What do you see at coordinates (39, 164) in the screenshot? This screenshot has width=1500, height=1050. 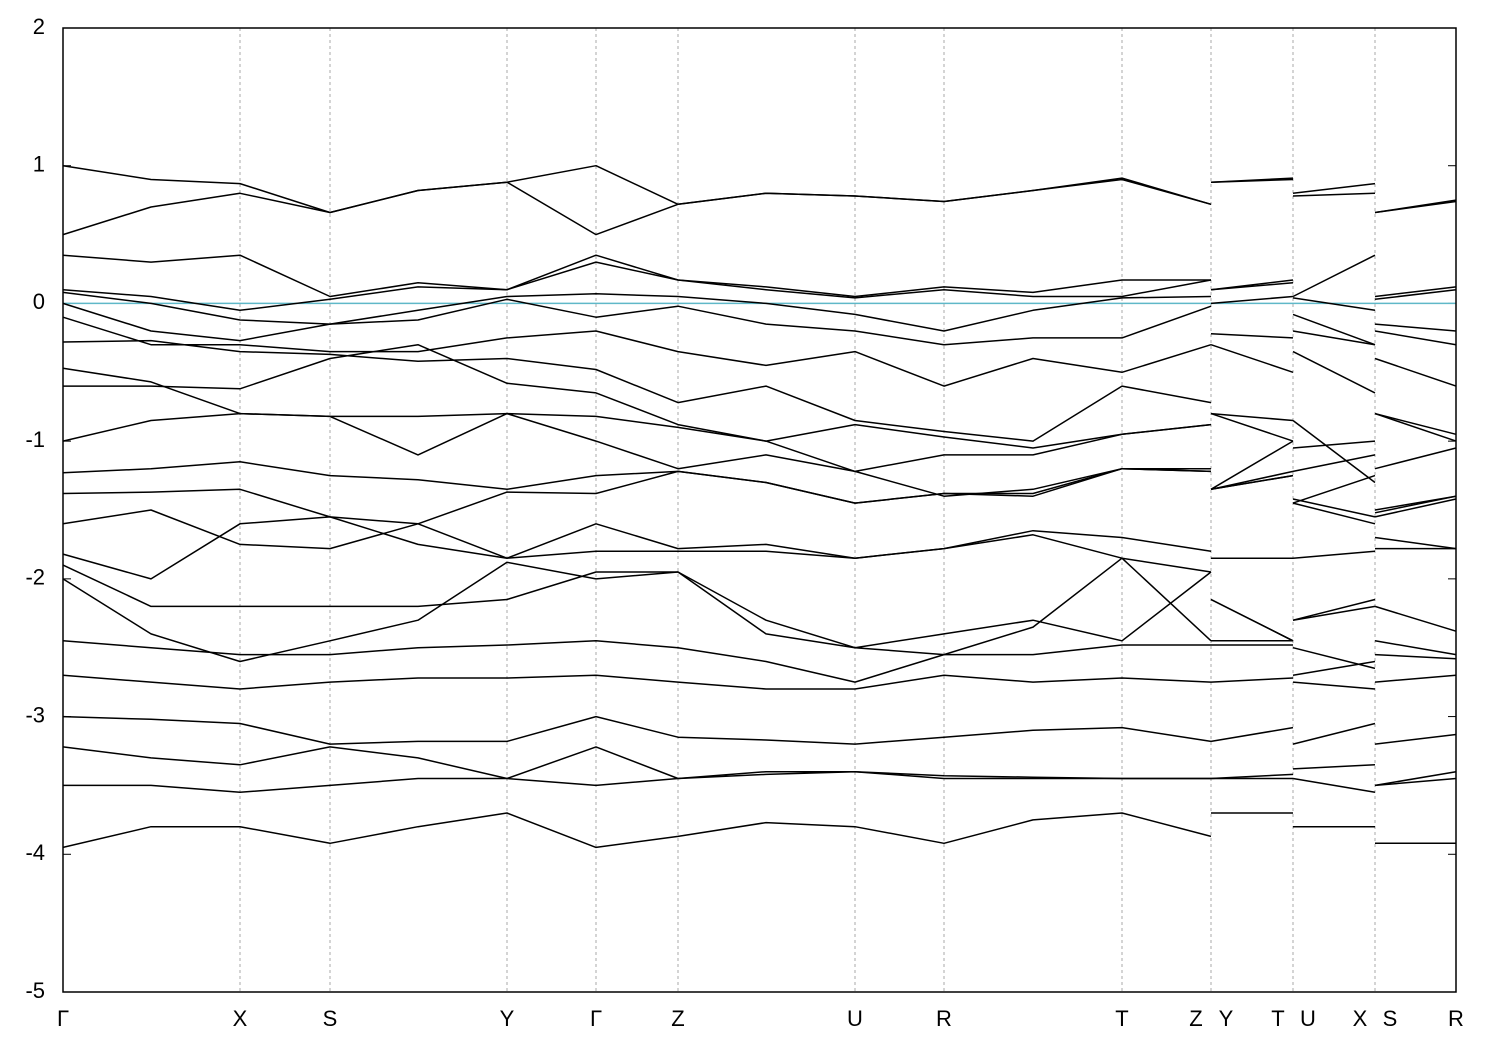 I see `y-tick-label: 1` at bounding box center [39, 164].